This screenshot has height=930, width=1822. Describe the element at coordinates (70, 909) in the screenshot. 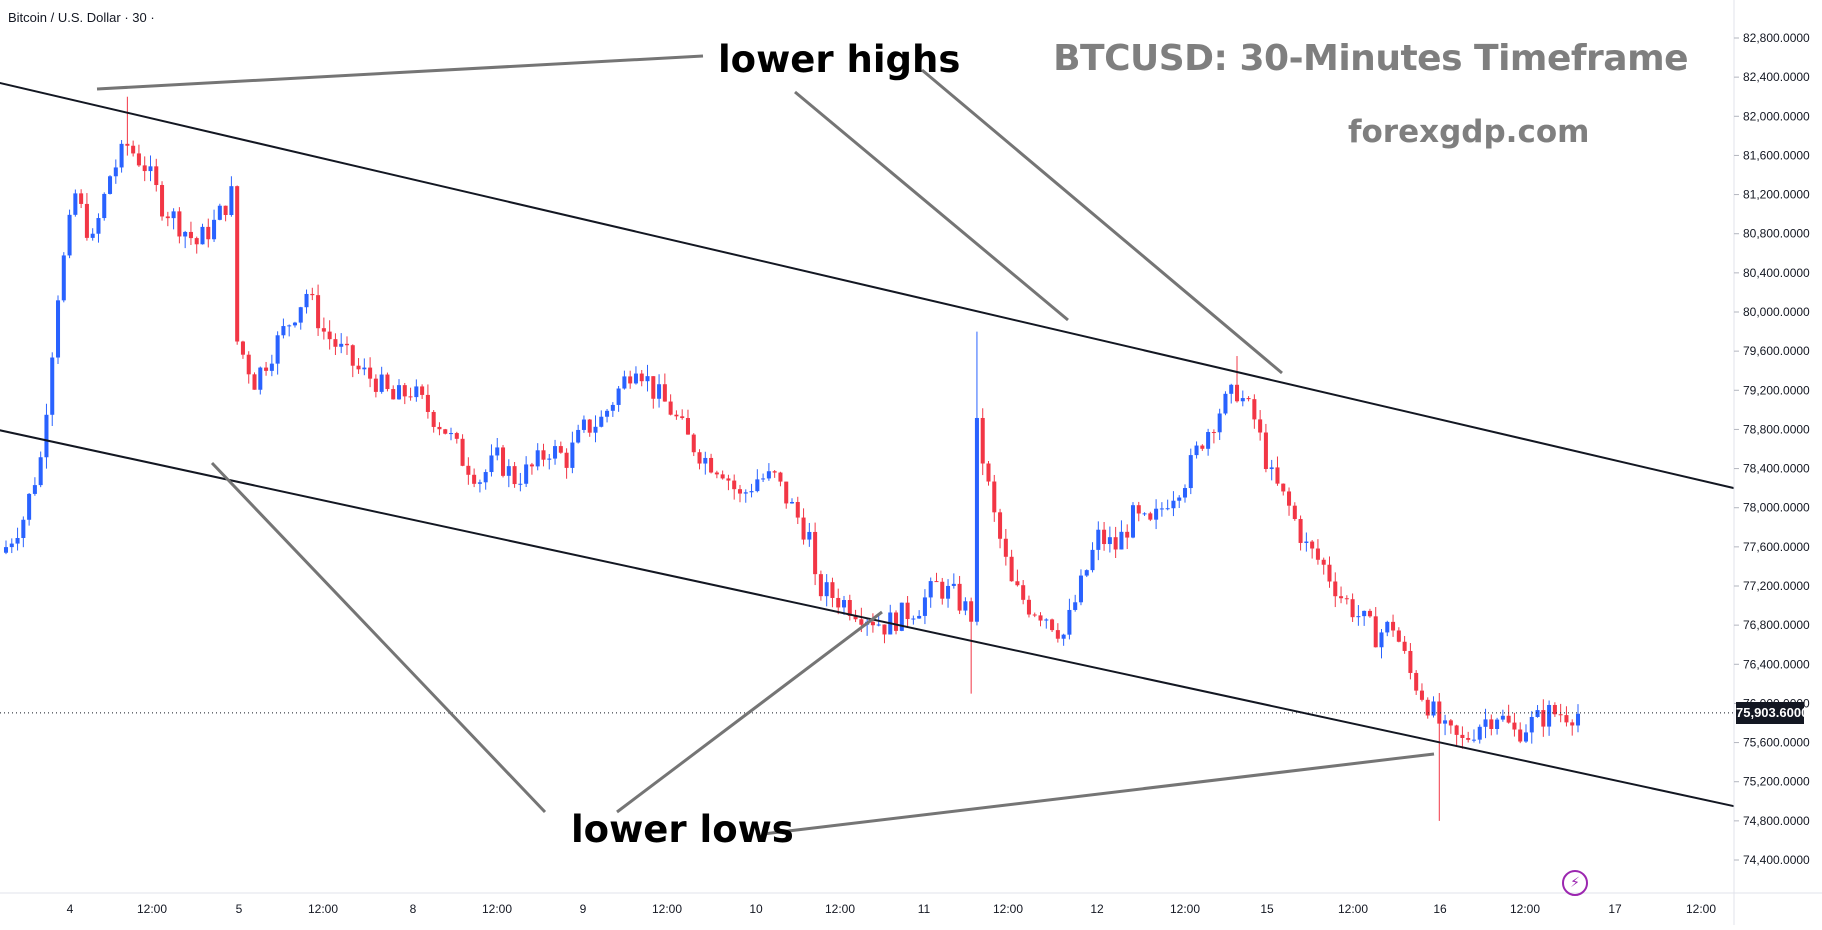

I see `x-tick-label: 4` at that location.